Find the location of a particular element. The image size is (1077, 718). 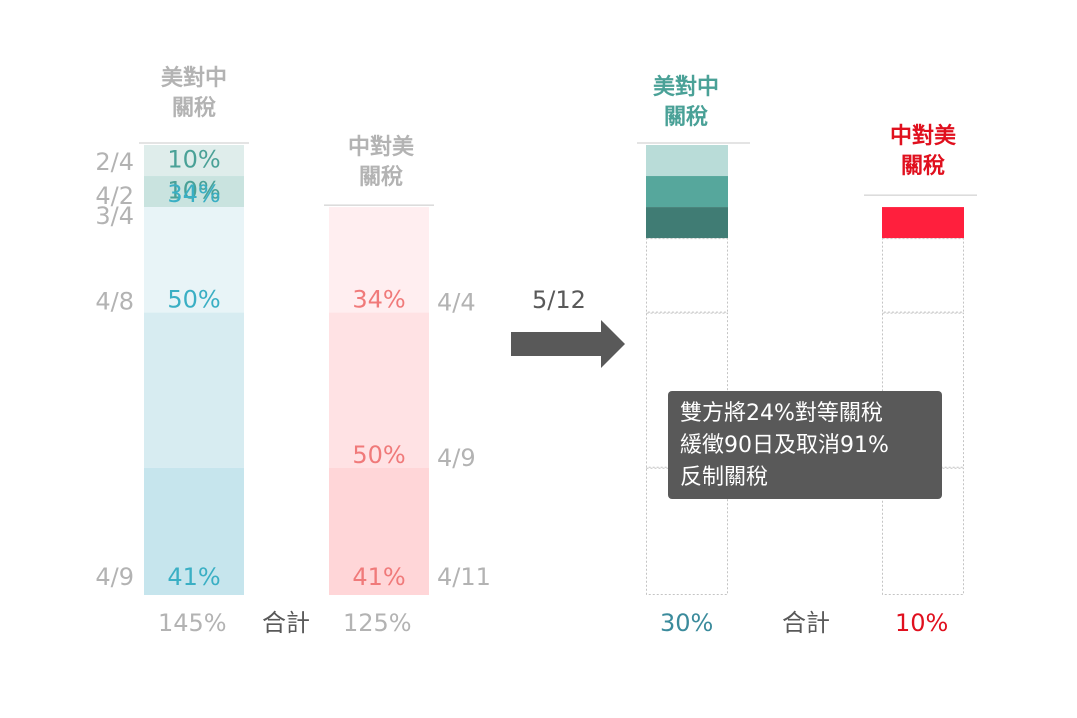

before-us-header-line2: 關稅 is located at coordinates (193, 108).